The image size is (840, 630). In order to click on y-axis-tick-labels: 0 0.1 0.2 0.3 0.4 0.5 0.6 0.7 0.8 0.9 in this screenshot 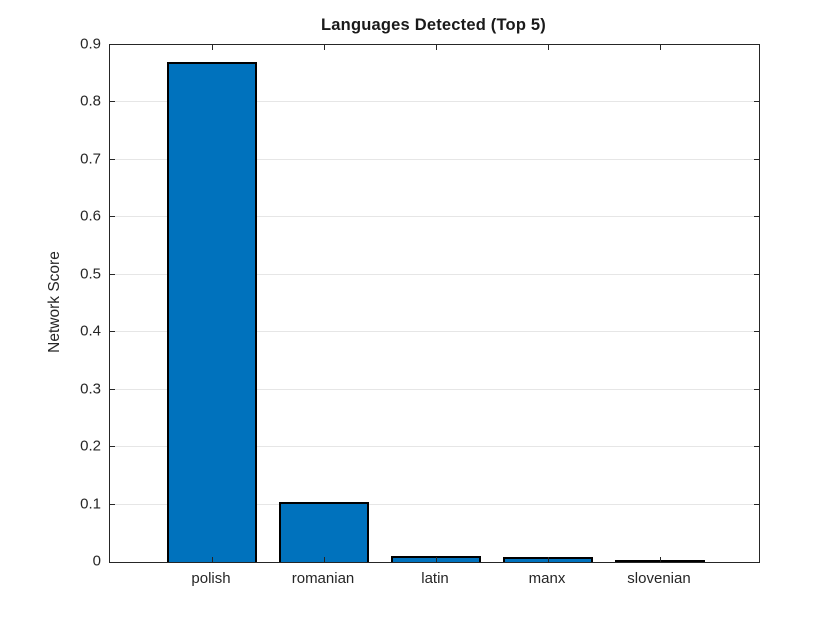, I will do `click(50, 303)`.